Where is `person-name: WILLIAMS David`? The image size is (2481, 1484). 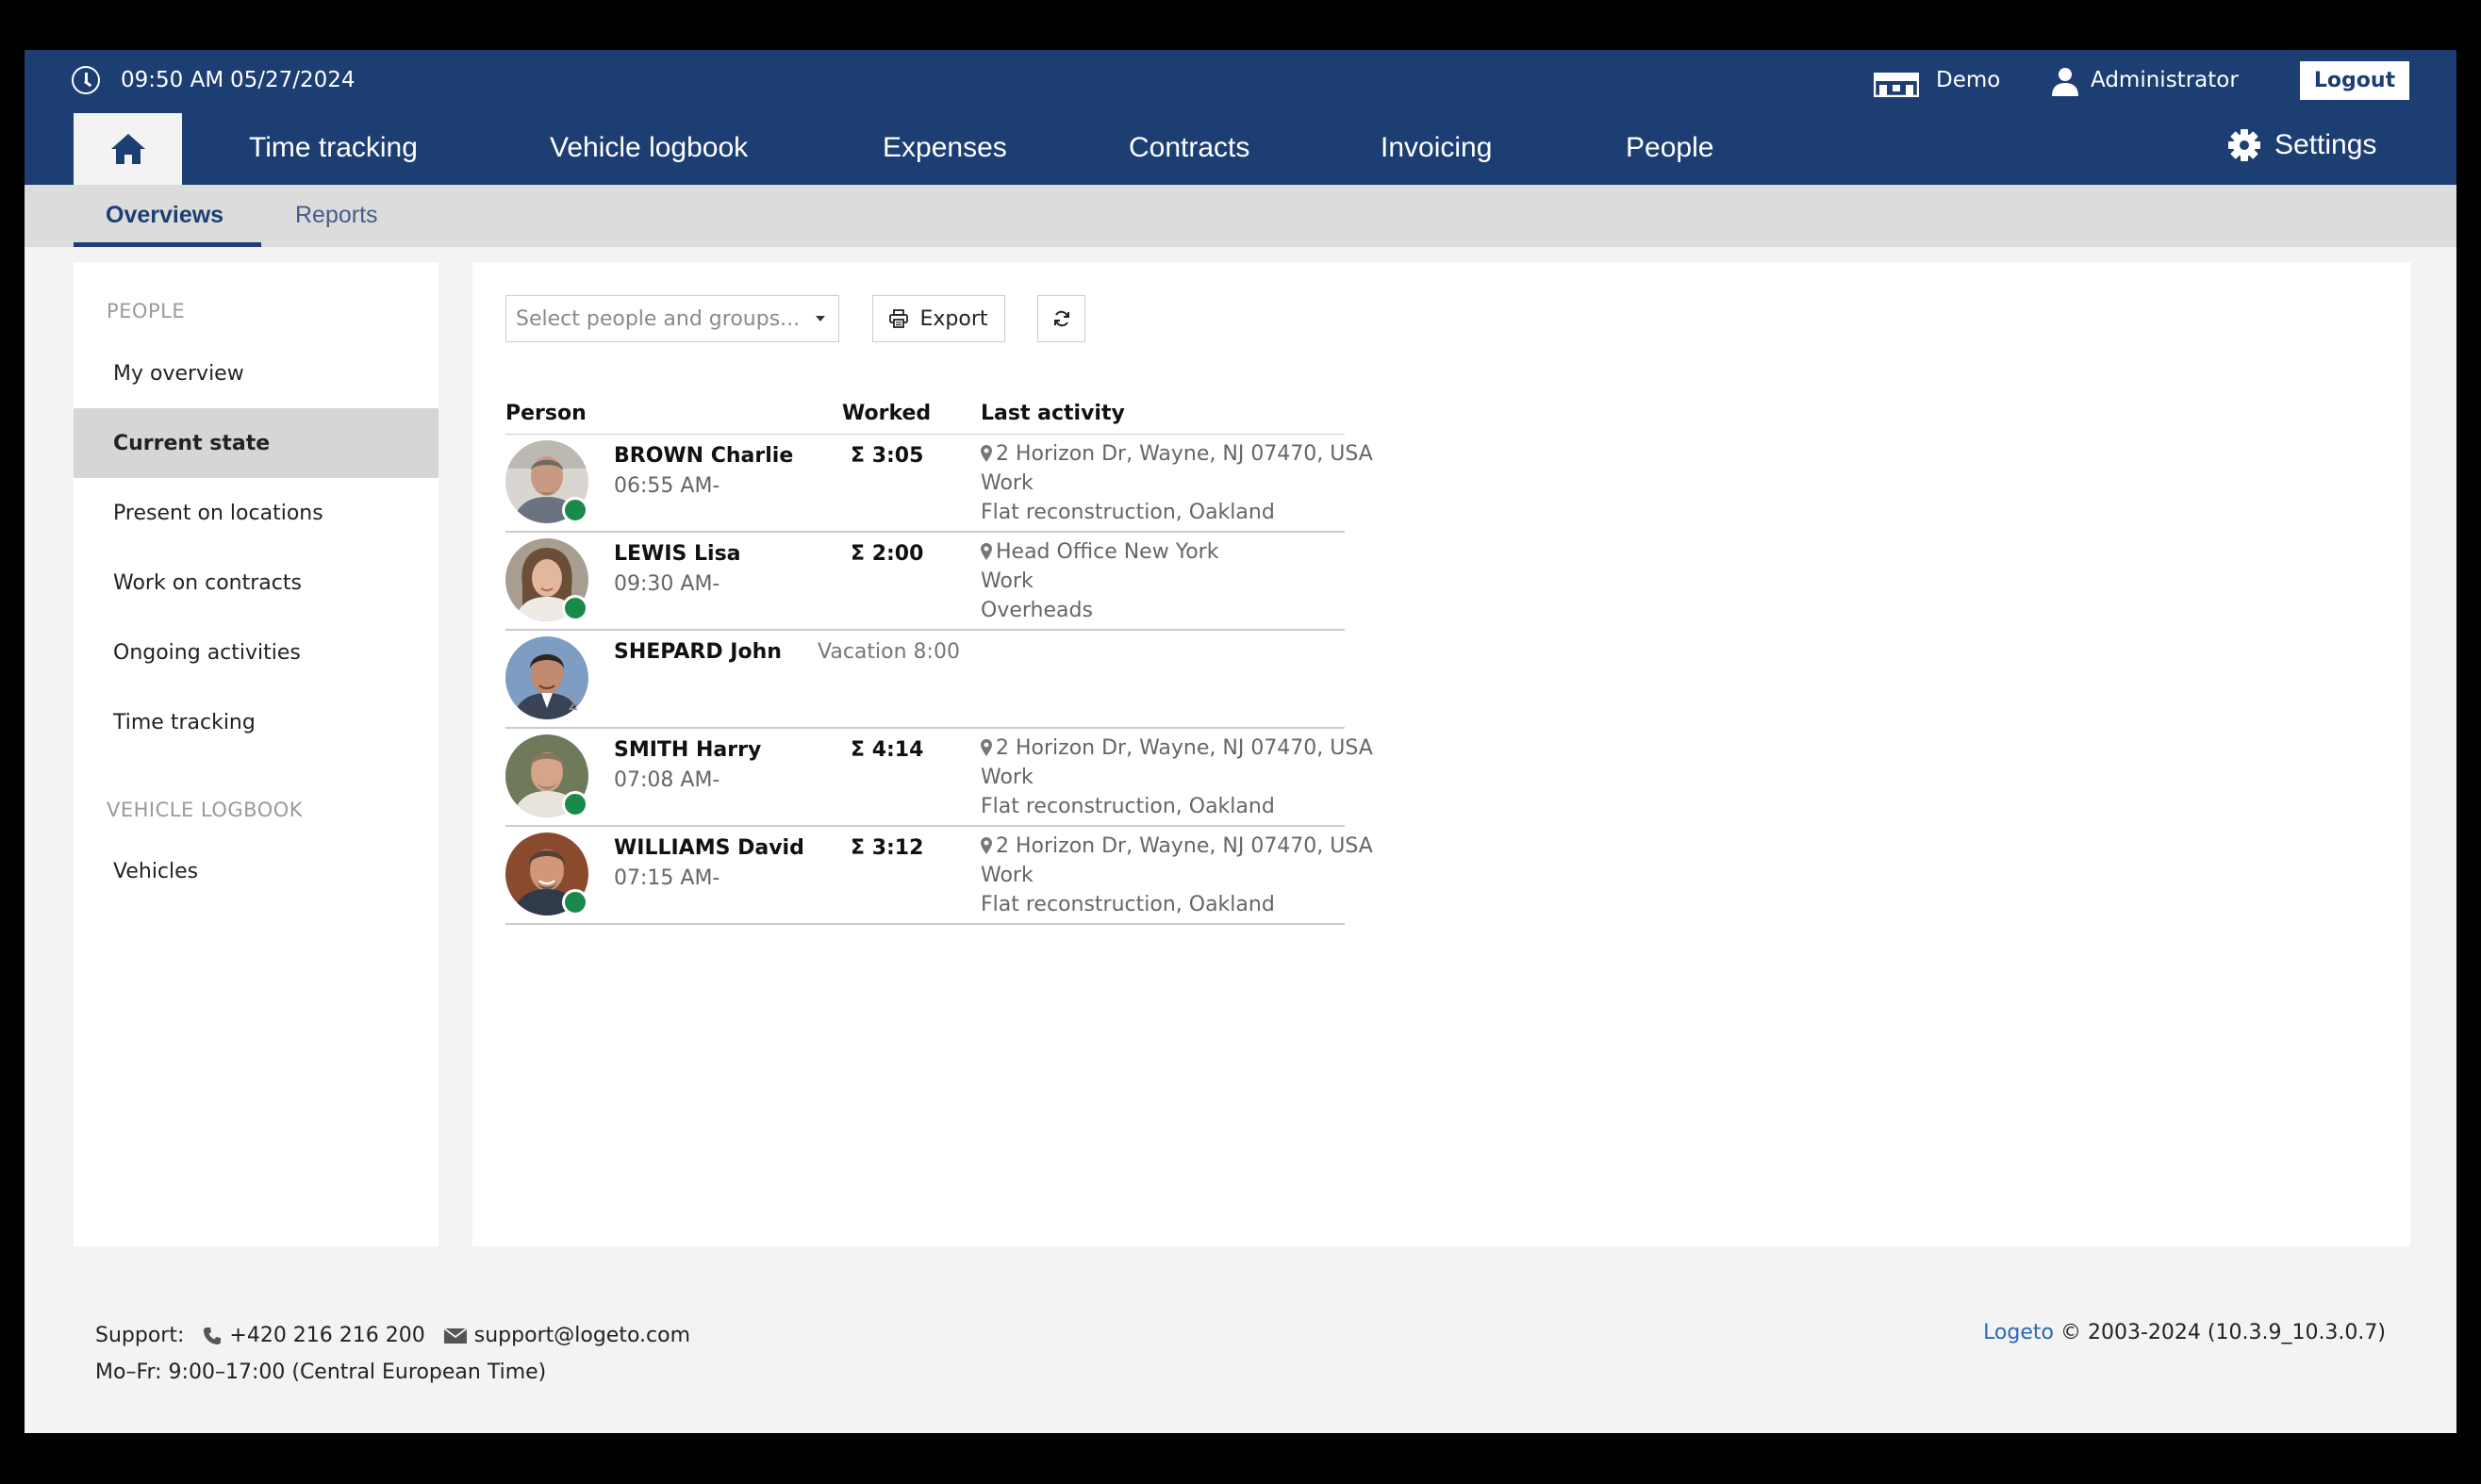 person-name: WILLIAMS David is located at coordinates (709, 848).